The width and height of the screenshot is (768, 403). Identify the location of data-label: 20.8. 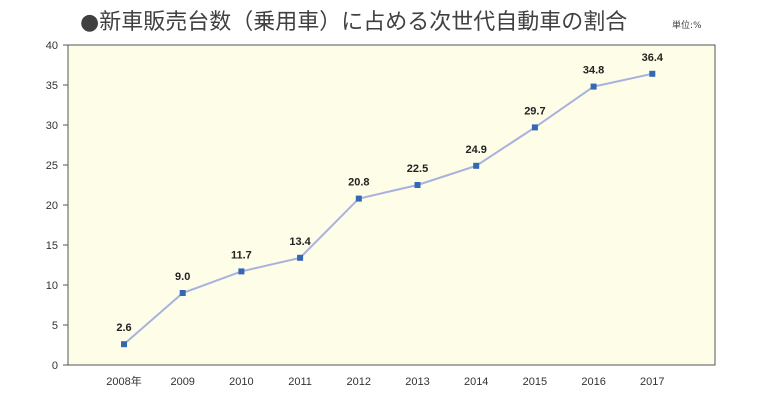
(358, 183).